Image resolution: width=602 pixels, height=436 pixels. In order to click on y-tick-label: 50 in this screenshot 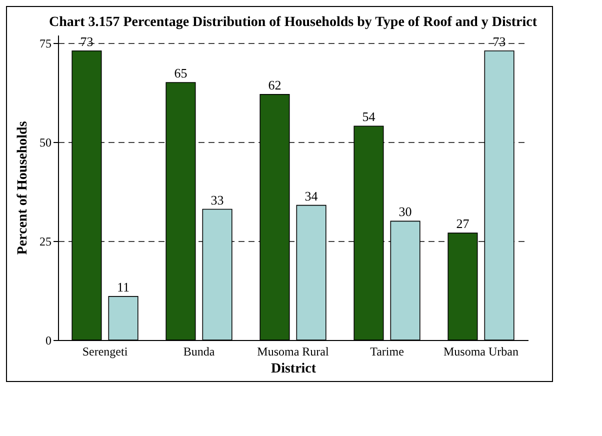, I will do `click(46, 142)`.